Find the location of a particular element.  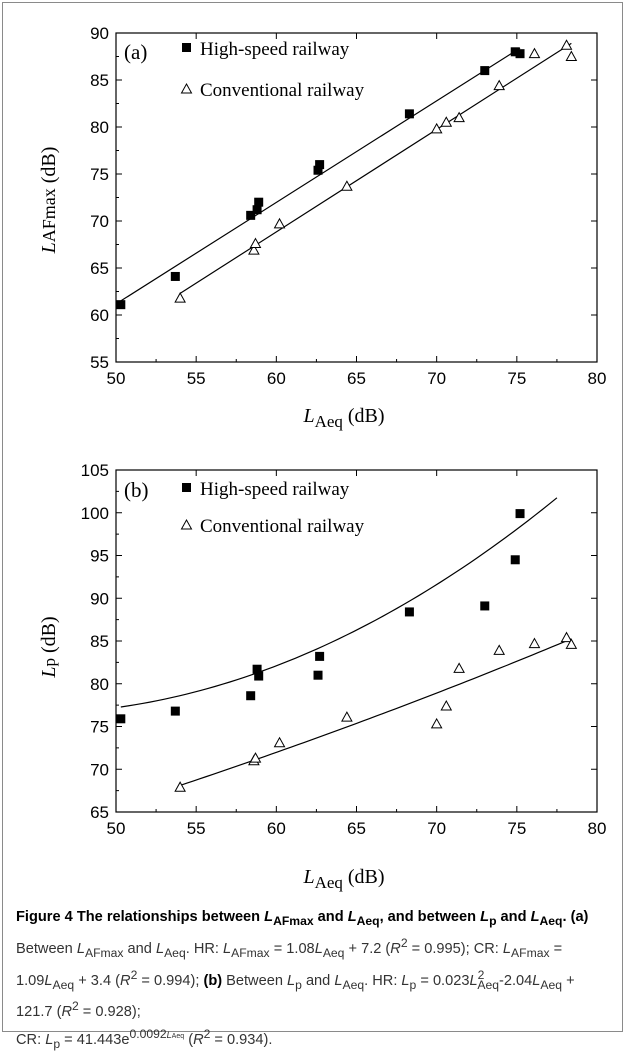

fit-line is located at coordinates (375, 168).